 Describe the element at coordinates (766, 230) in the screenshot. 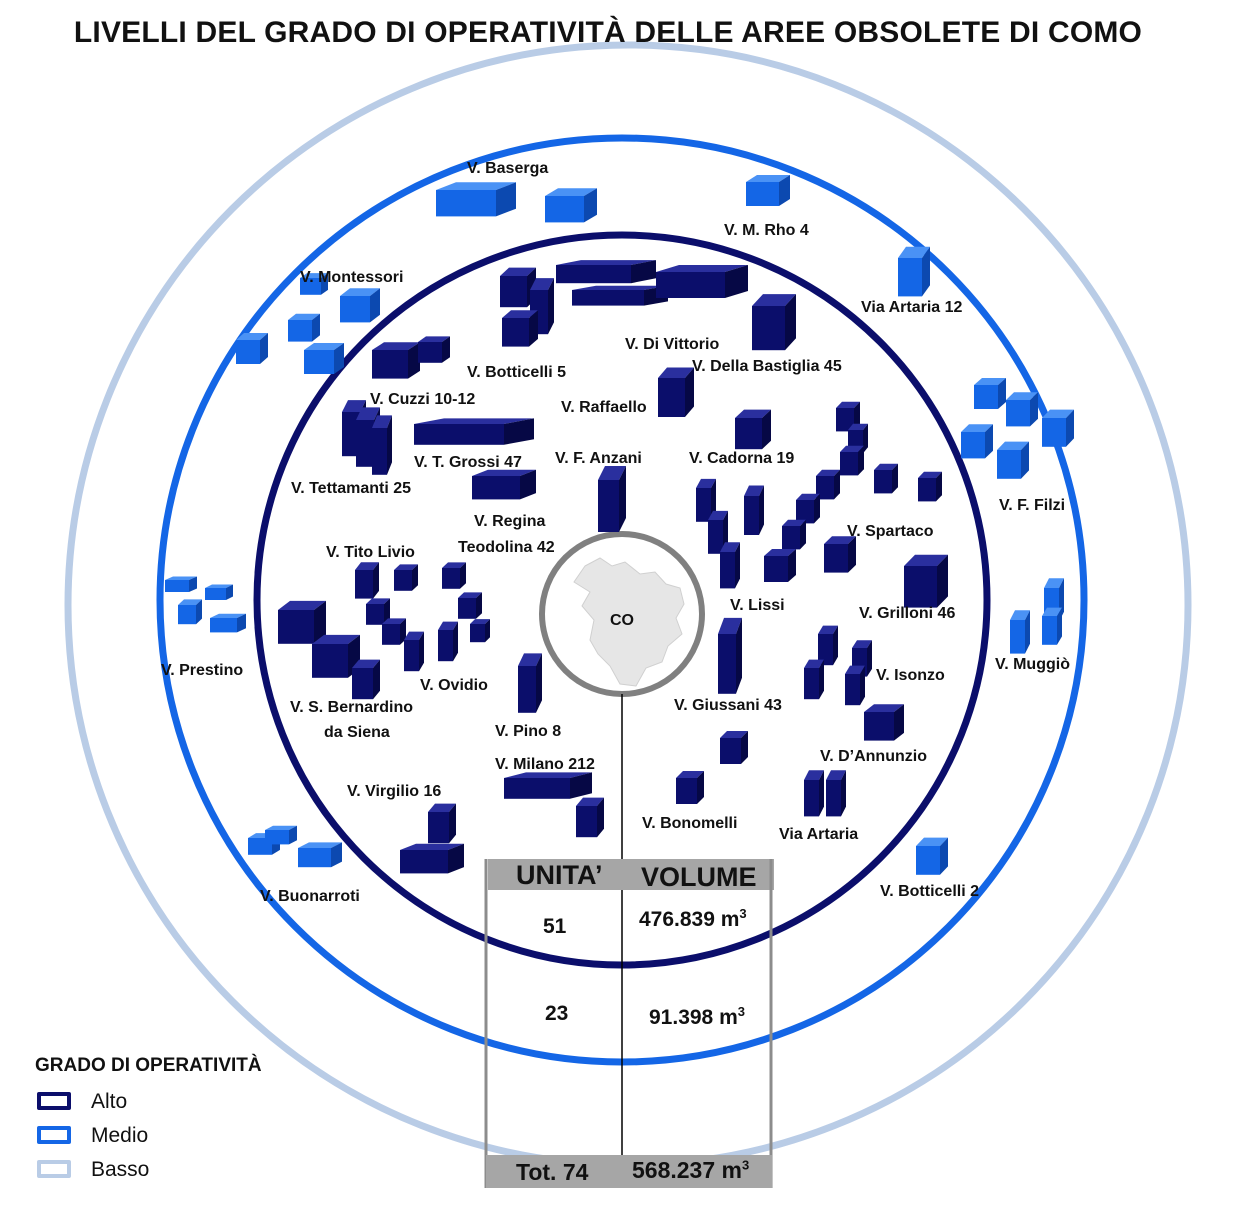

I see `label-m-rho: V. M. Rho 4` at that location.